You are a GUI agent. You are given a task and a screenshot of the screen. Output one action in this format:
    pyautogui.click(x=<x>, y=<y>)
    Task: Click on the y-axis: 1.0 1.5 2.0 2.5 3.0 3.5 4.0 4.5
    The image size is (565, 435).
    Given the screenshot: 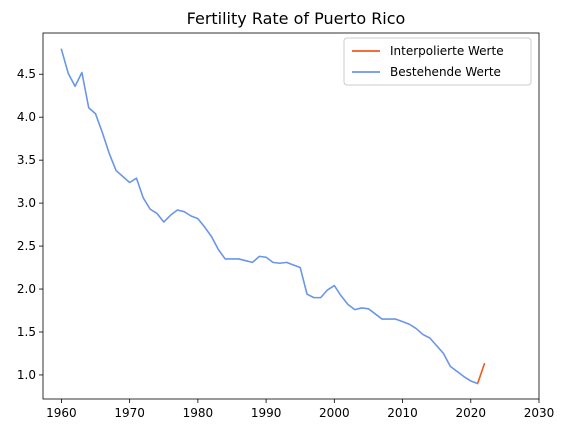 What is the action you would take?
    pyautogui.click(x=30, y=224)
    